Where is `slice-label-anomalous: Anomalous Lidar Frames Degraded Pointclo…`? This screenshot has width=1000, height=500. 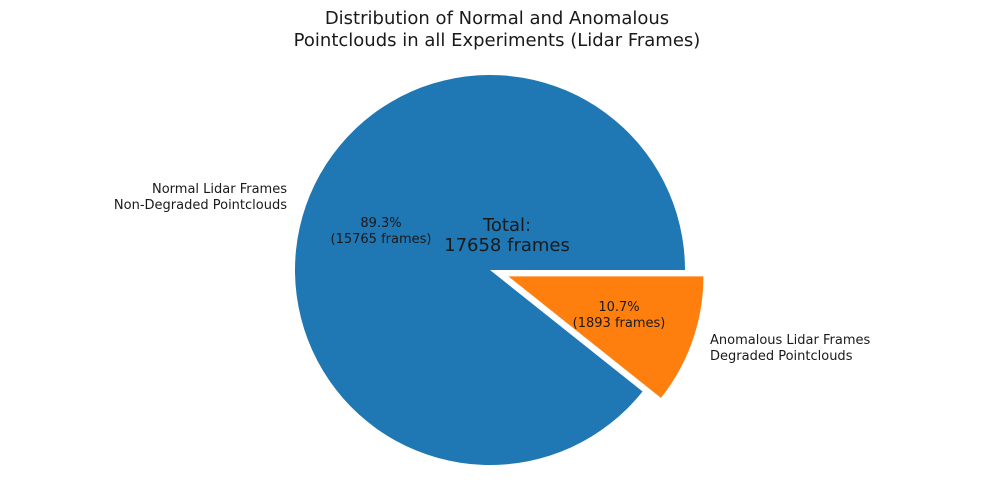
slice-label-anomalous: Anomalous Lidar Frames Degraded Pointclo… is located at coordinates (790, 349).